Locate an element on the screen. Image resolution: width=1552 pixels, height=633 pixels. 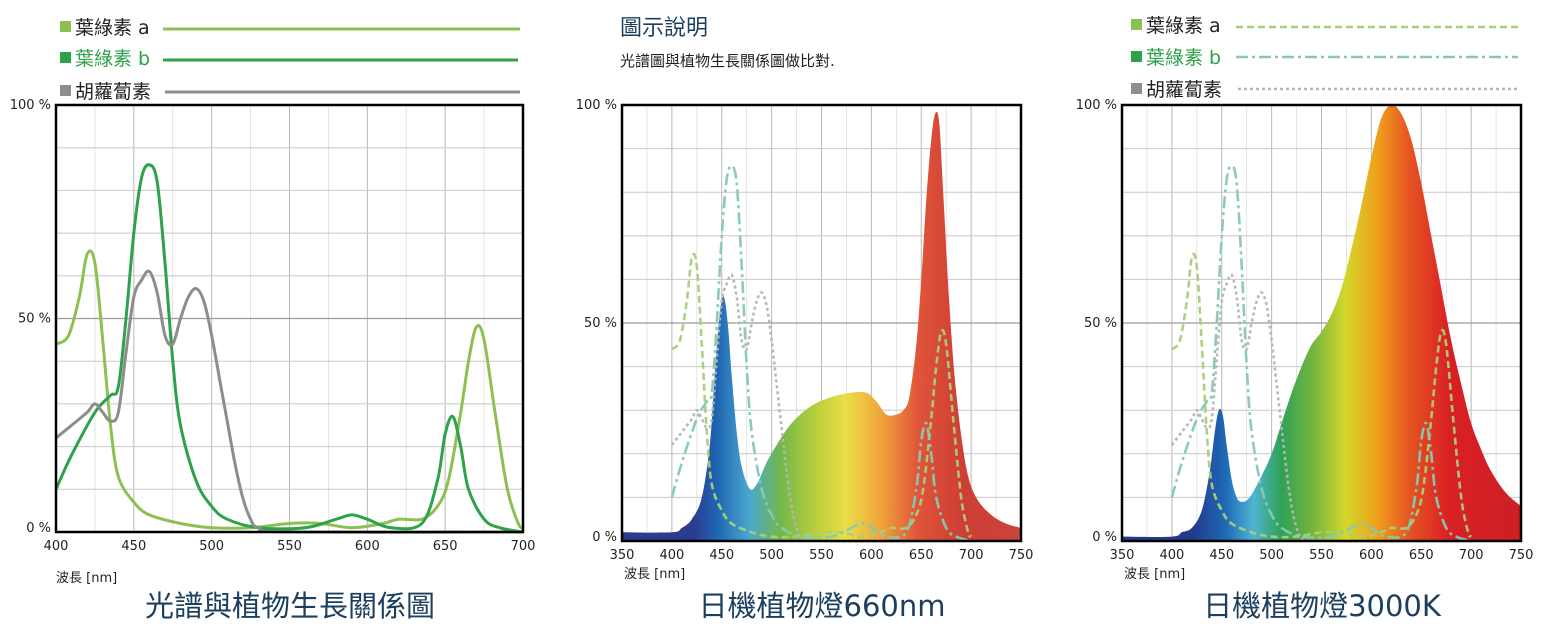
legend-item-chlorophyll-b: 葉綠素 b is located at coordinates (289, 59).